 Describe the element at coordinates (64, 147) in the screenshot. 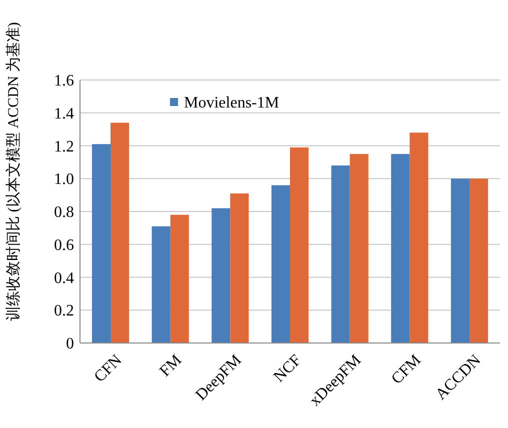

I see `y-tick-label: 1.2` at that location.